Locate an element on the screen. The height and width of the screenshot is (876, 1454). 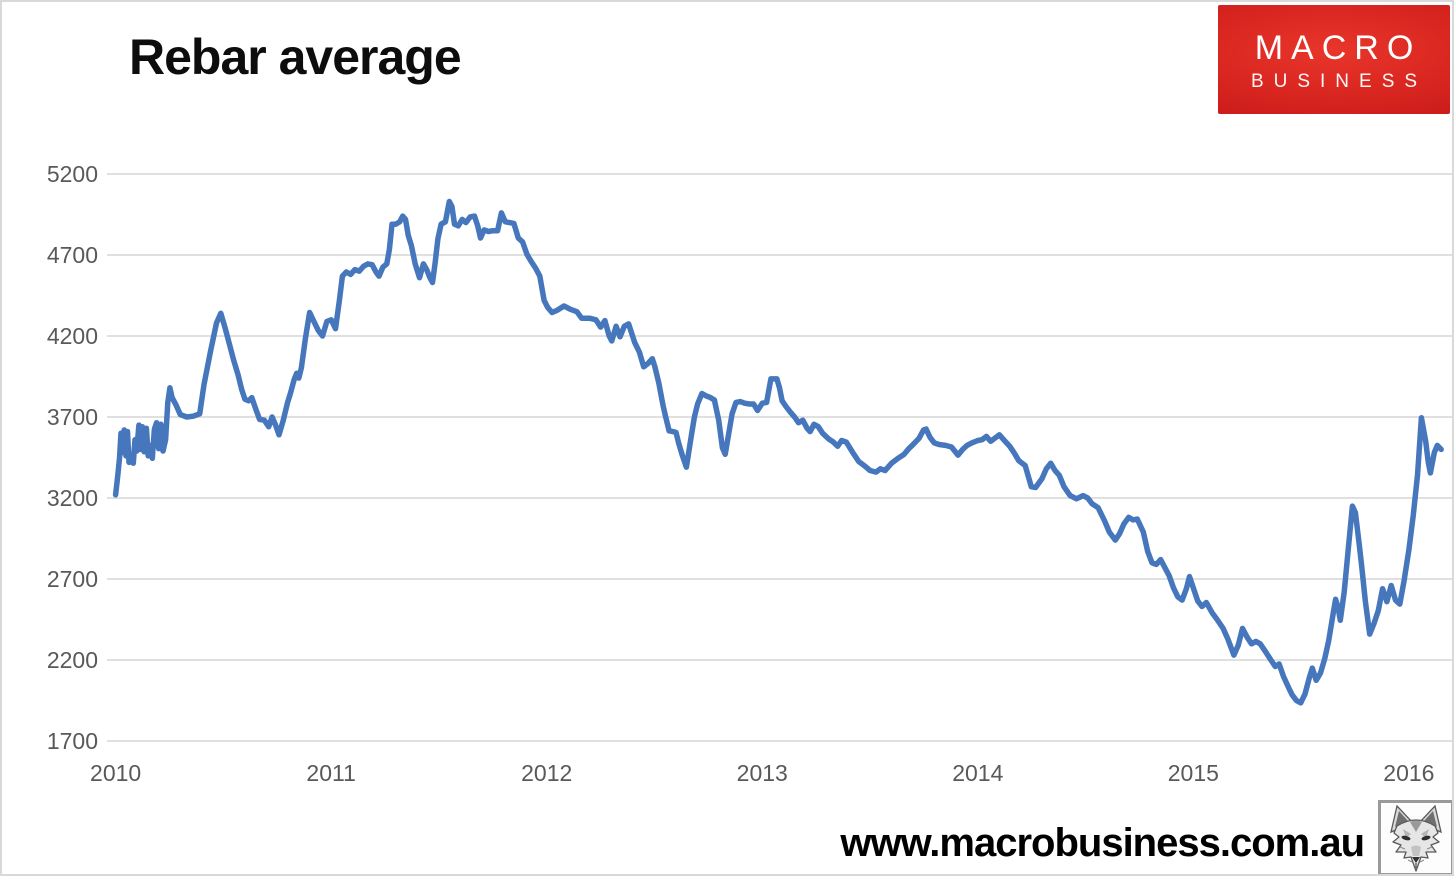
svg-text: 2014 is located at coordinates (977, 773).